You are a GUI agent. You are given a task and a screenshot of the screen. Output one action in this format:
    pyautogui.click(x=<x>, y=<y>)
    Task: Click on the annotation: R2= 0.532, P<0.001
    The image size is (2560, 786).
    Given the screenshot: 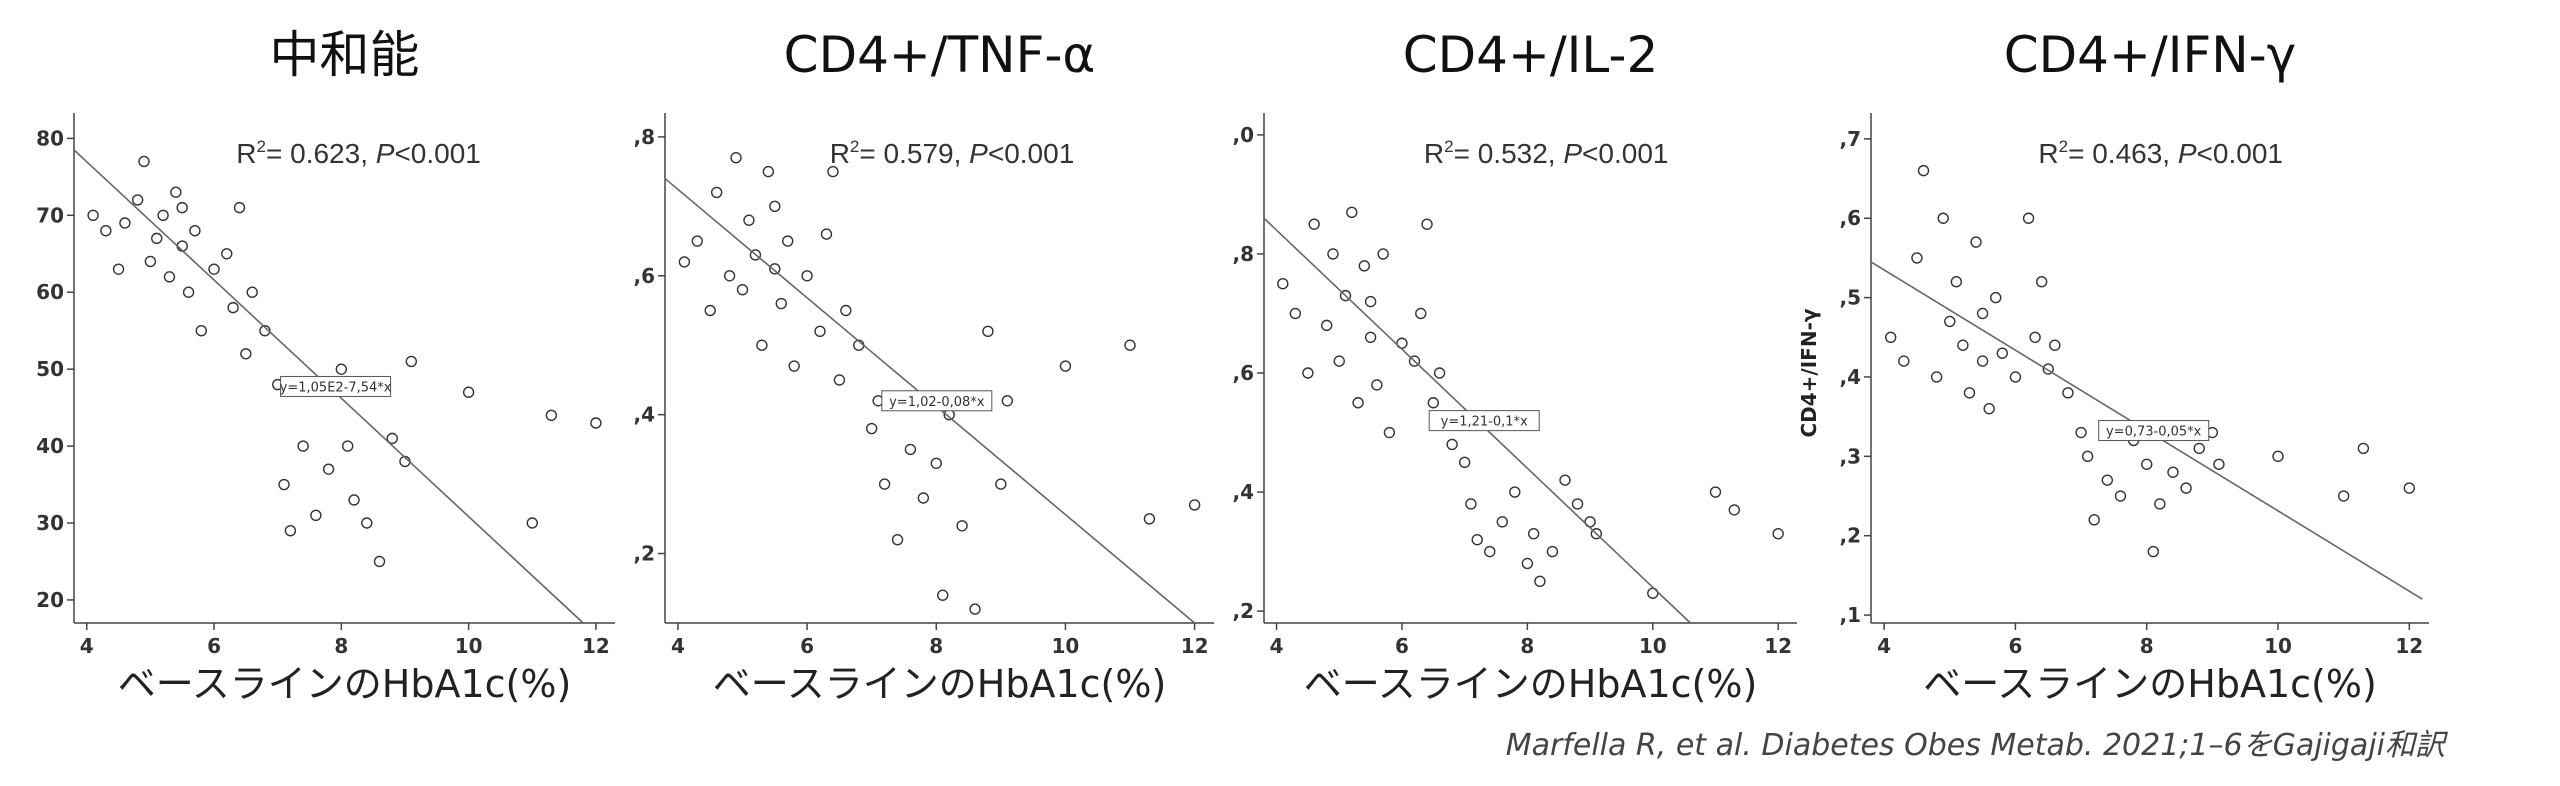 What is the action you would take?
    pyautogui.click(x=1546, y=153)
    